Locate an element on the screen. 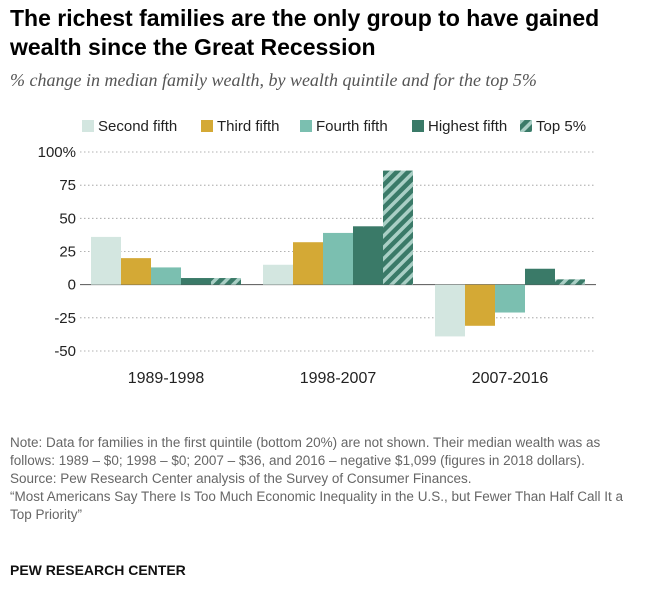 The width and height of the screenshot is (654, 592). x-tick-label: 1998-2007 is located at coordinates (338, 378).